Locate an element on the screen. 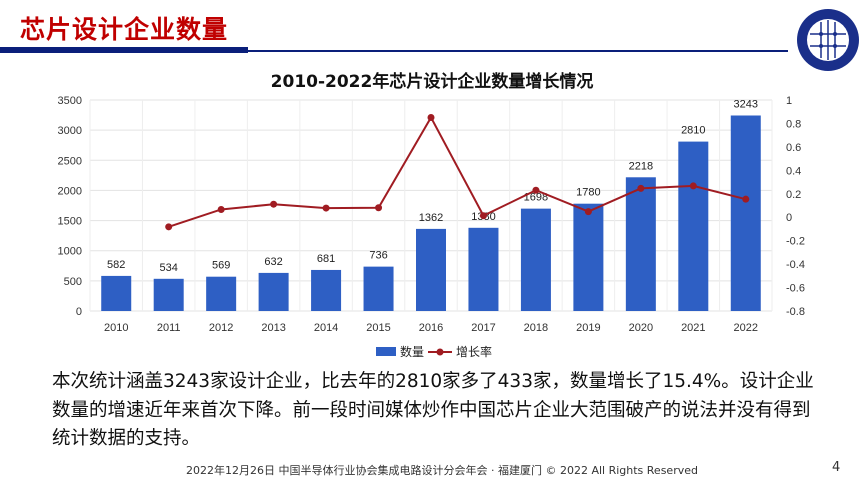 Image resolution: width=864 pixels, height=486 pixels. bar-data-label: 632 is located at coordinates (273, 262).